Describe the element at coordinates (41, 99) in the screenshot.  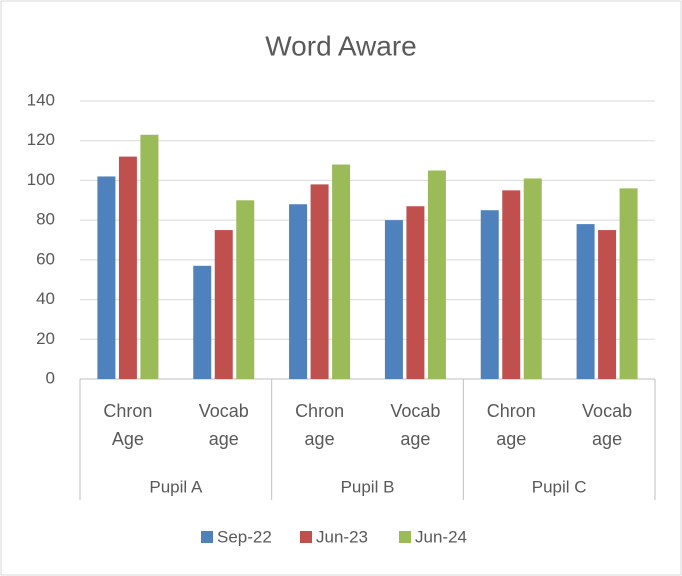
I see `y-tick-label: 140` at that location.